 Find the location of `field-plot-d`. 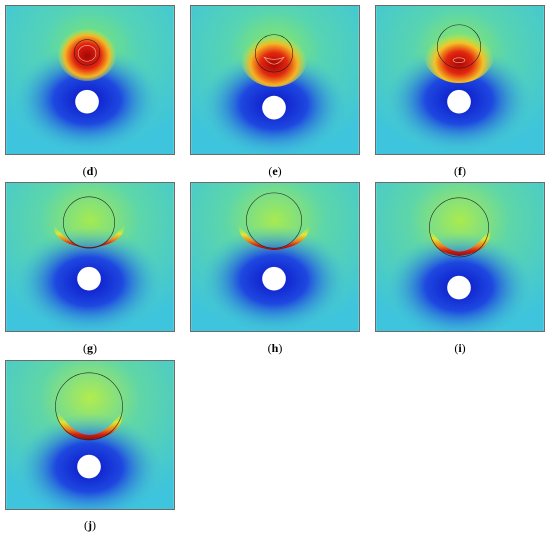

field-plot-d is located at coordinates (90, 80).